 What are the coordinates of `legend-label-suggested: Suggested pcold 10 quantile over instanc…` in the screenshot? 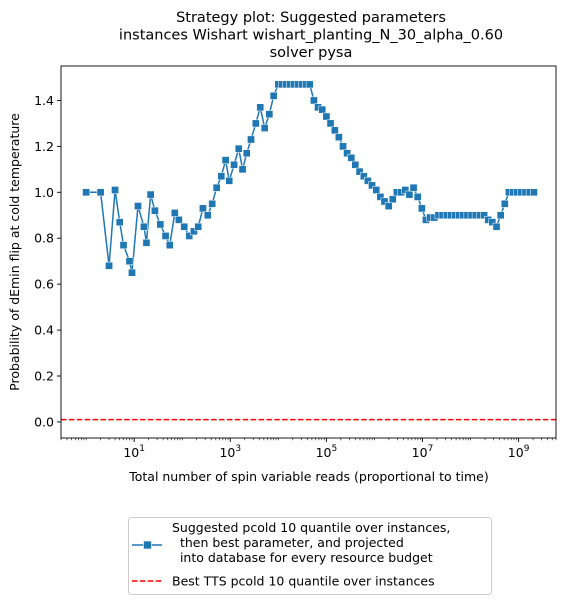 It's located at (311, 542).